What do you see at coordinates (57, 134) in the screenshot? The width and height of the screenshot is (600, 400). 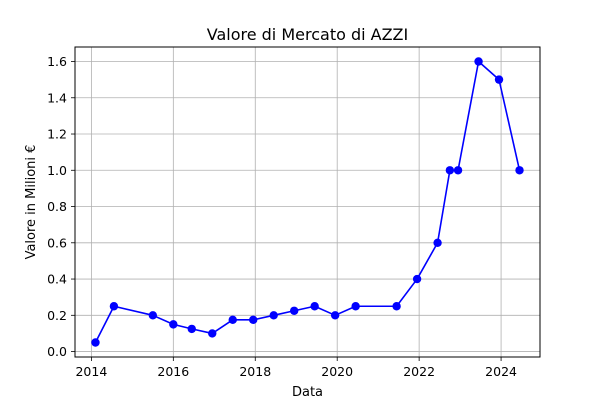 I see `y-tick-label: 1.2` at bounding box center [57, 134].